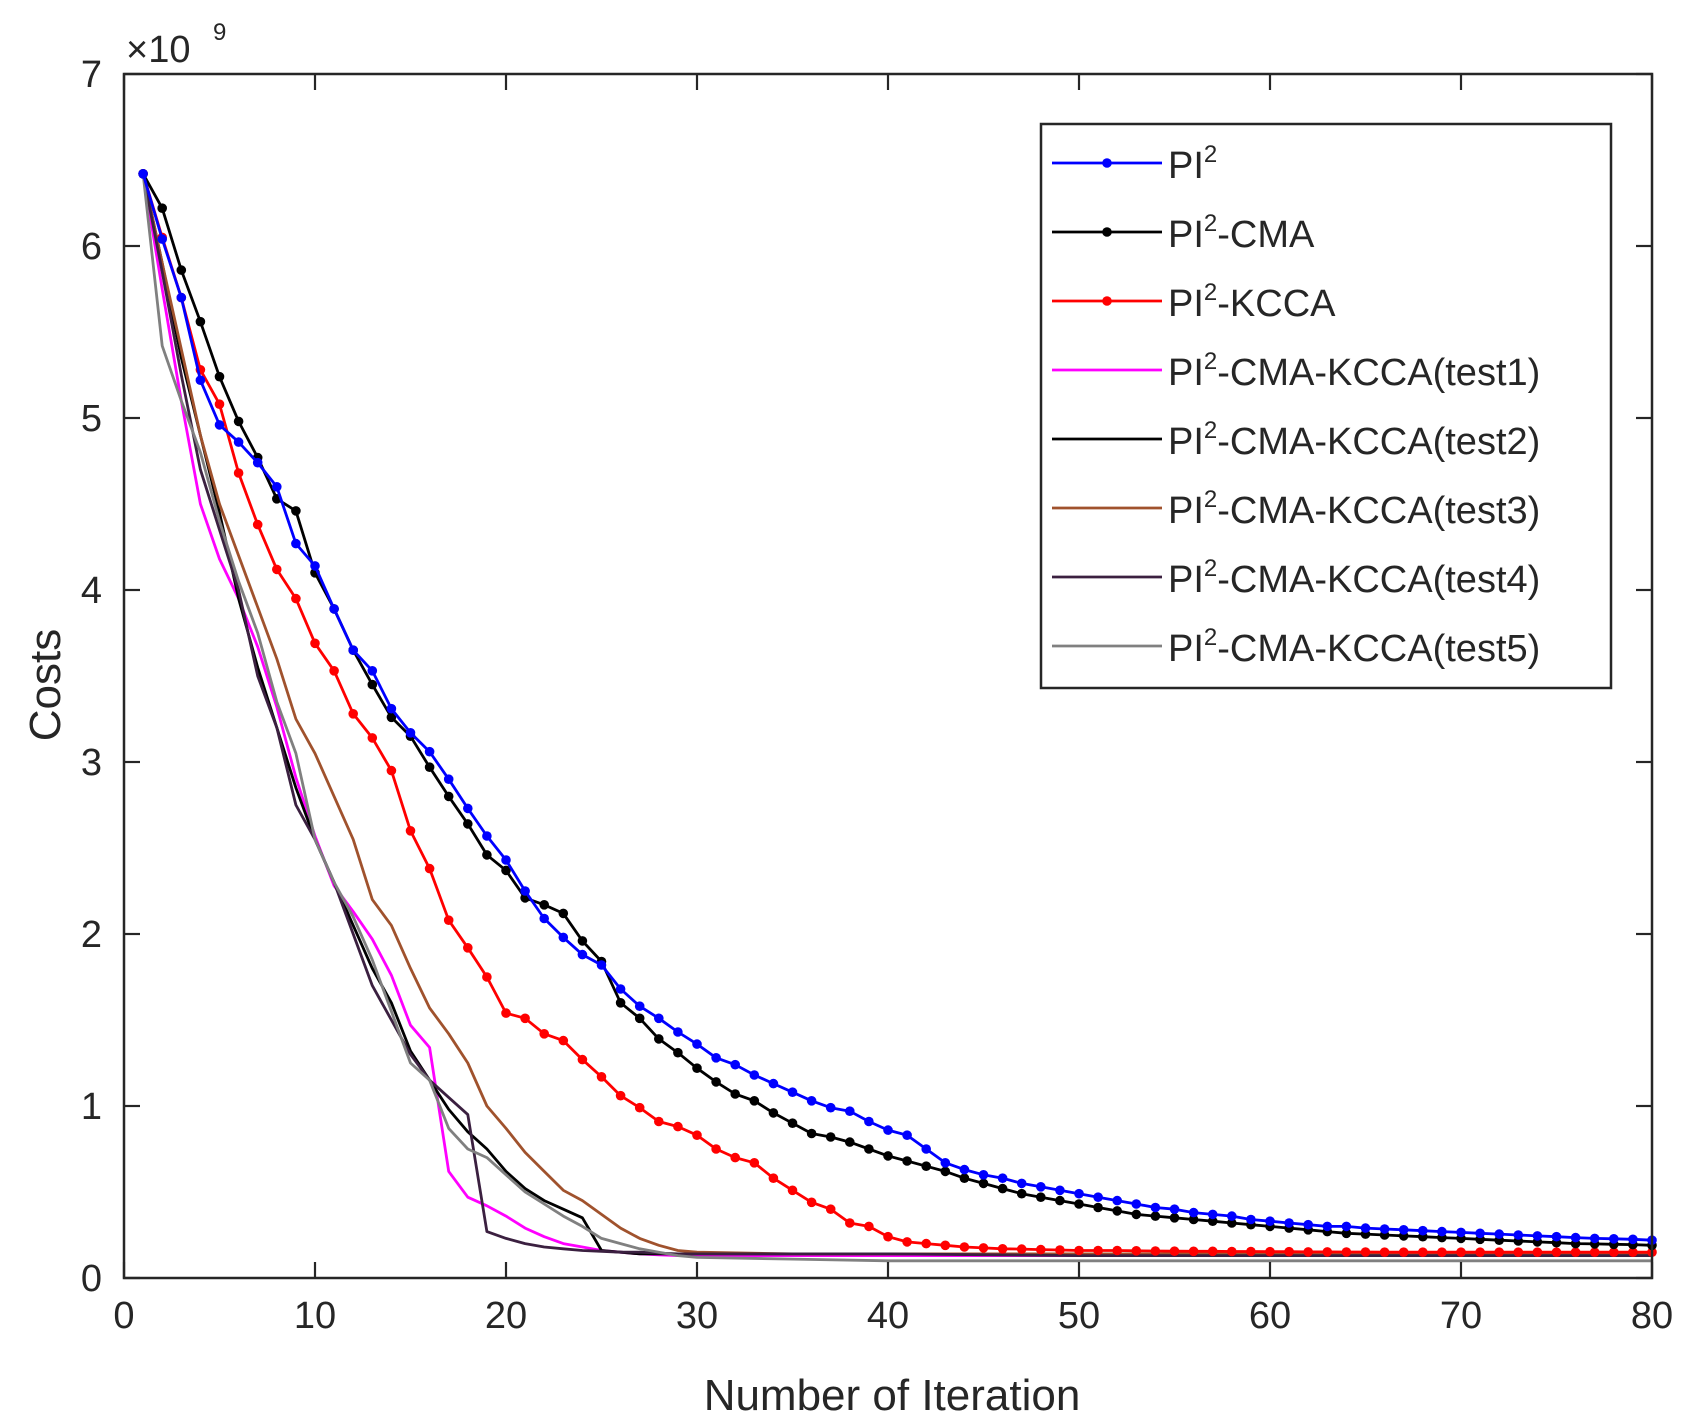 Image resolution: width=1681 pixels, height=1428 pixels. Describe the element at coordinates (888, 1316) in the screenshot. I see `x-tick-label: 40` at that location.